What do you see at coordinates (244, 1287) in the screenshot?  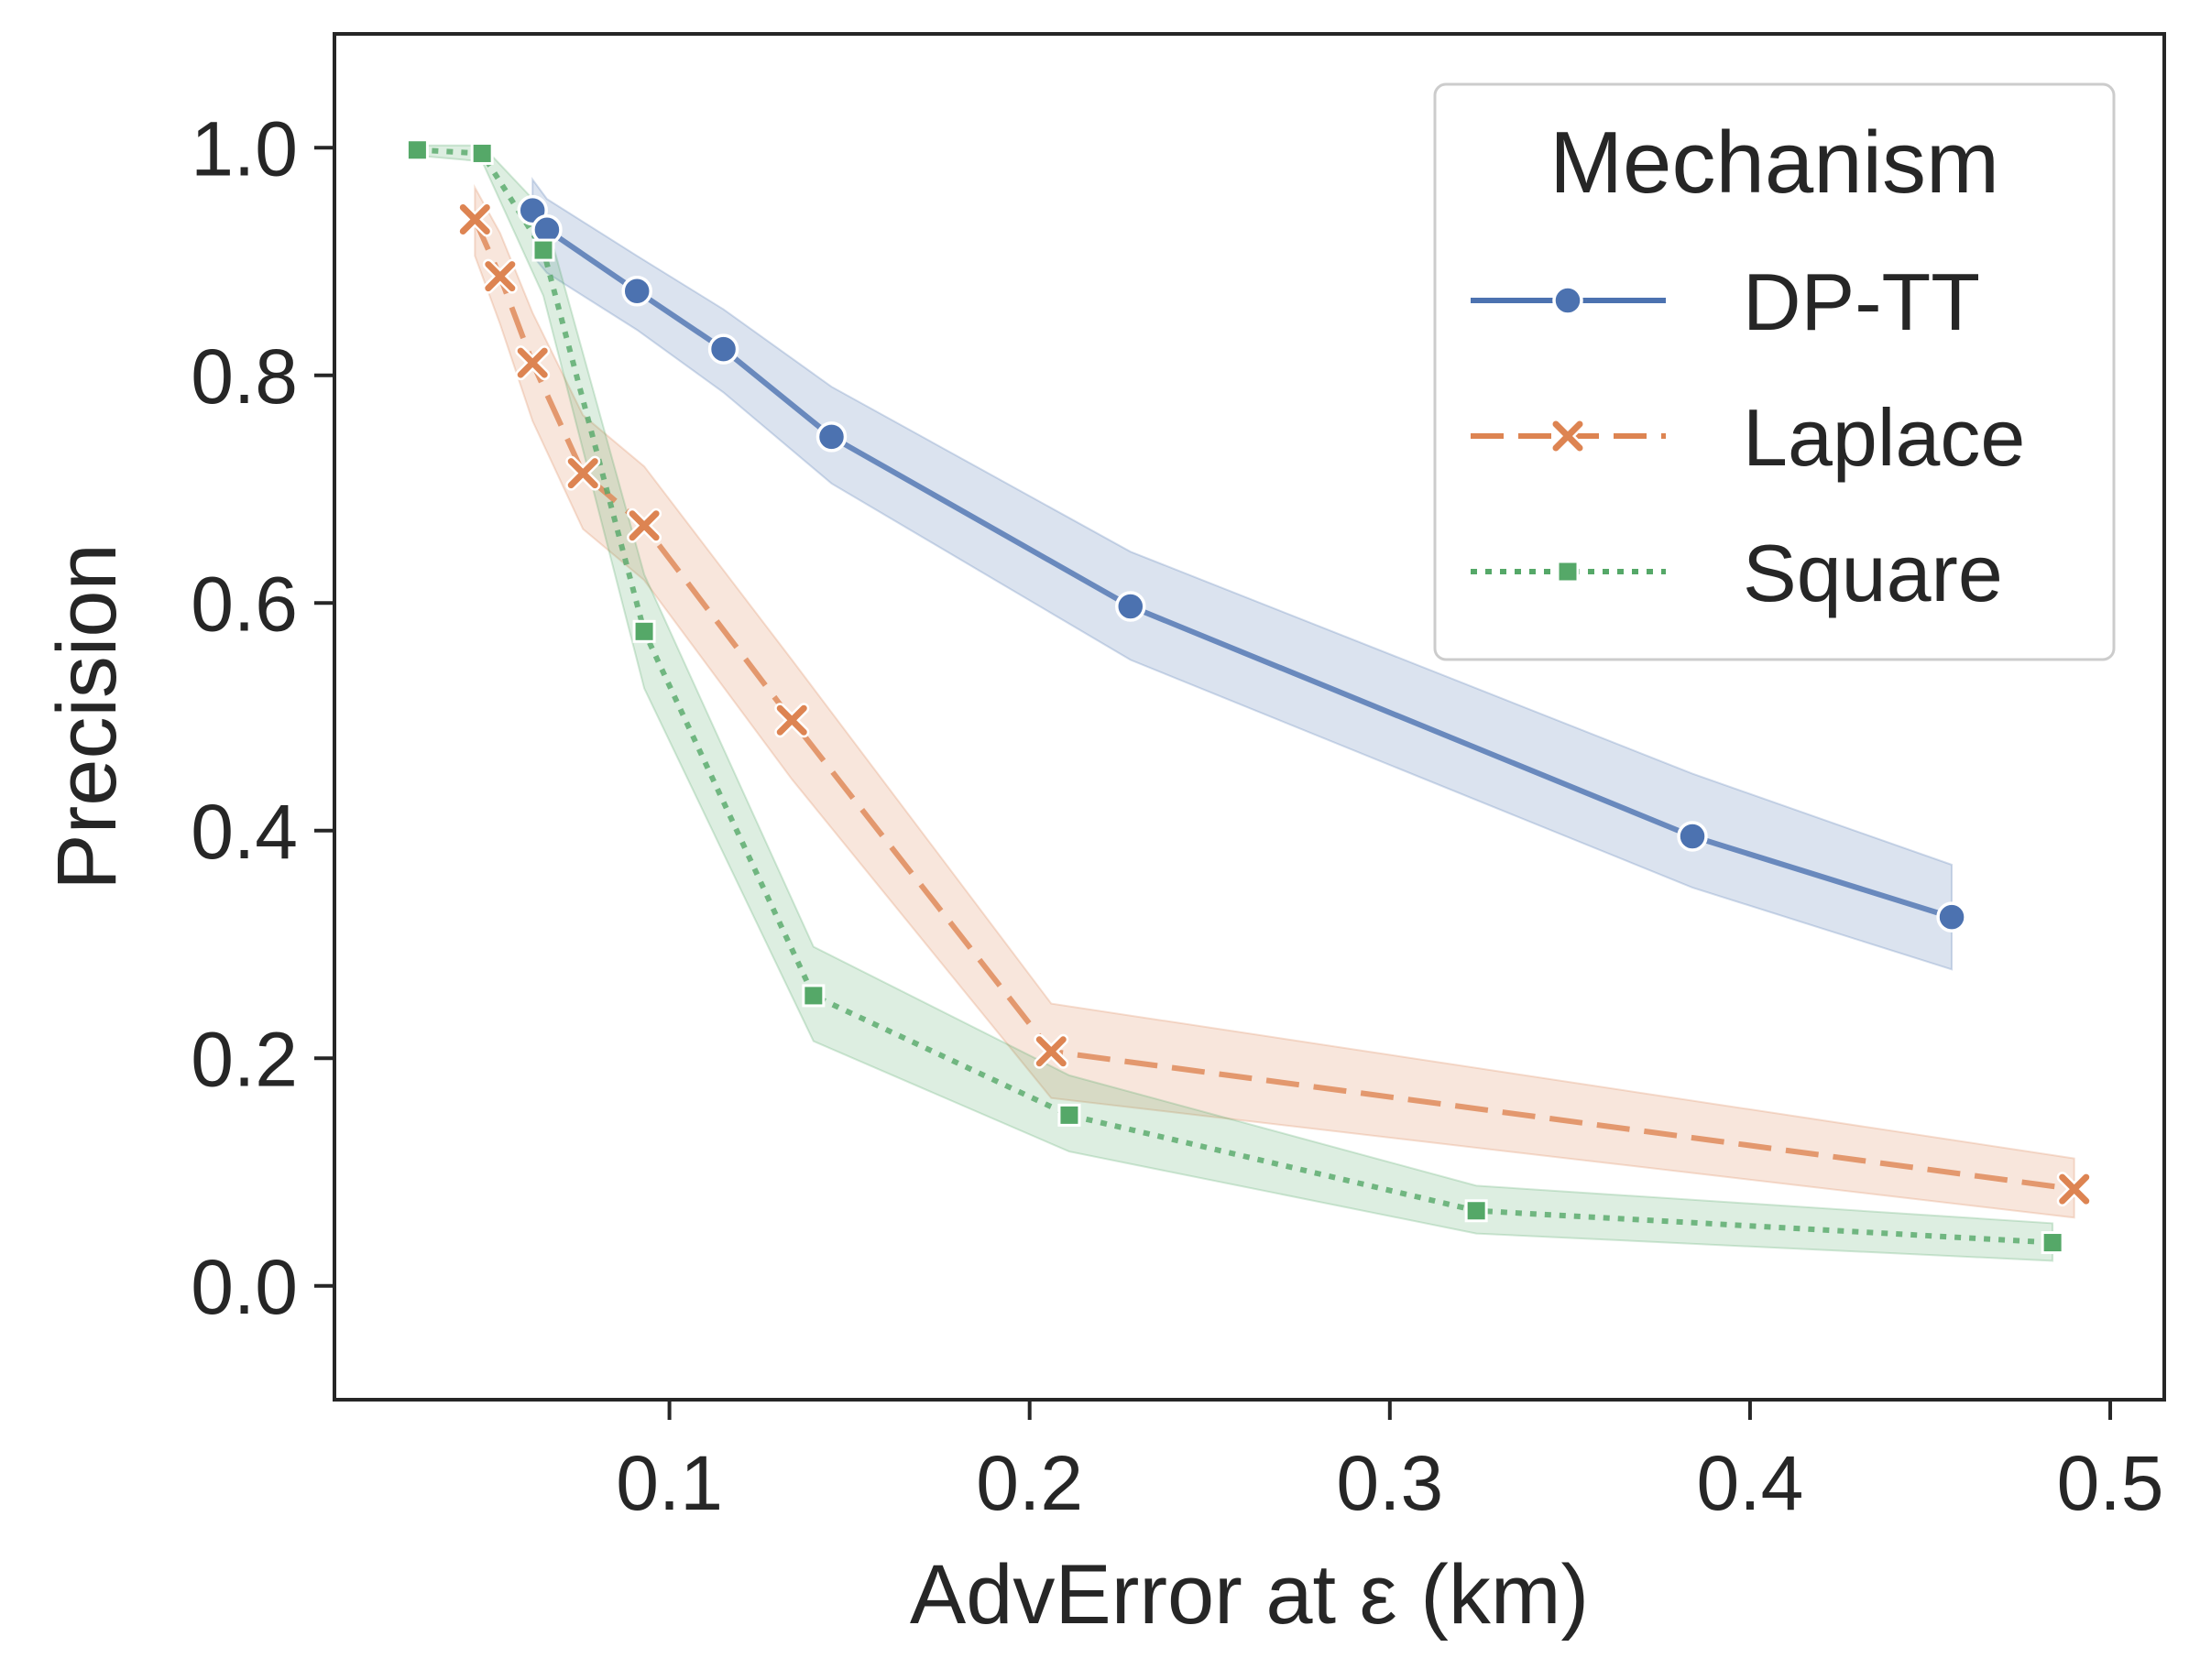 I see `y-tick-label: 0.0` at bounding box center [244, 1287].